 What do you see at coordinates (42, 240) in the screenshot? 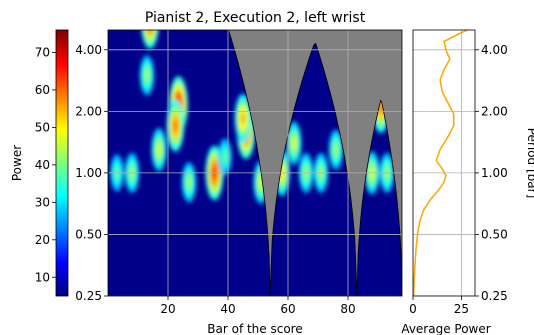
I see `colorbar-tick-label: 20` at bounding box center [42, 240].